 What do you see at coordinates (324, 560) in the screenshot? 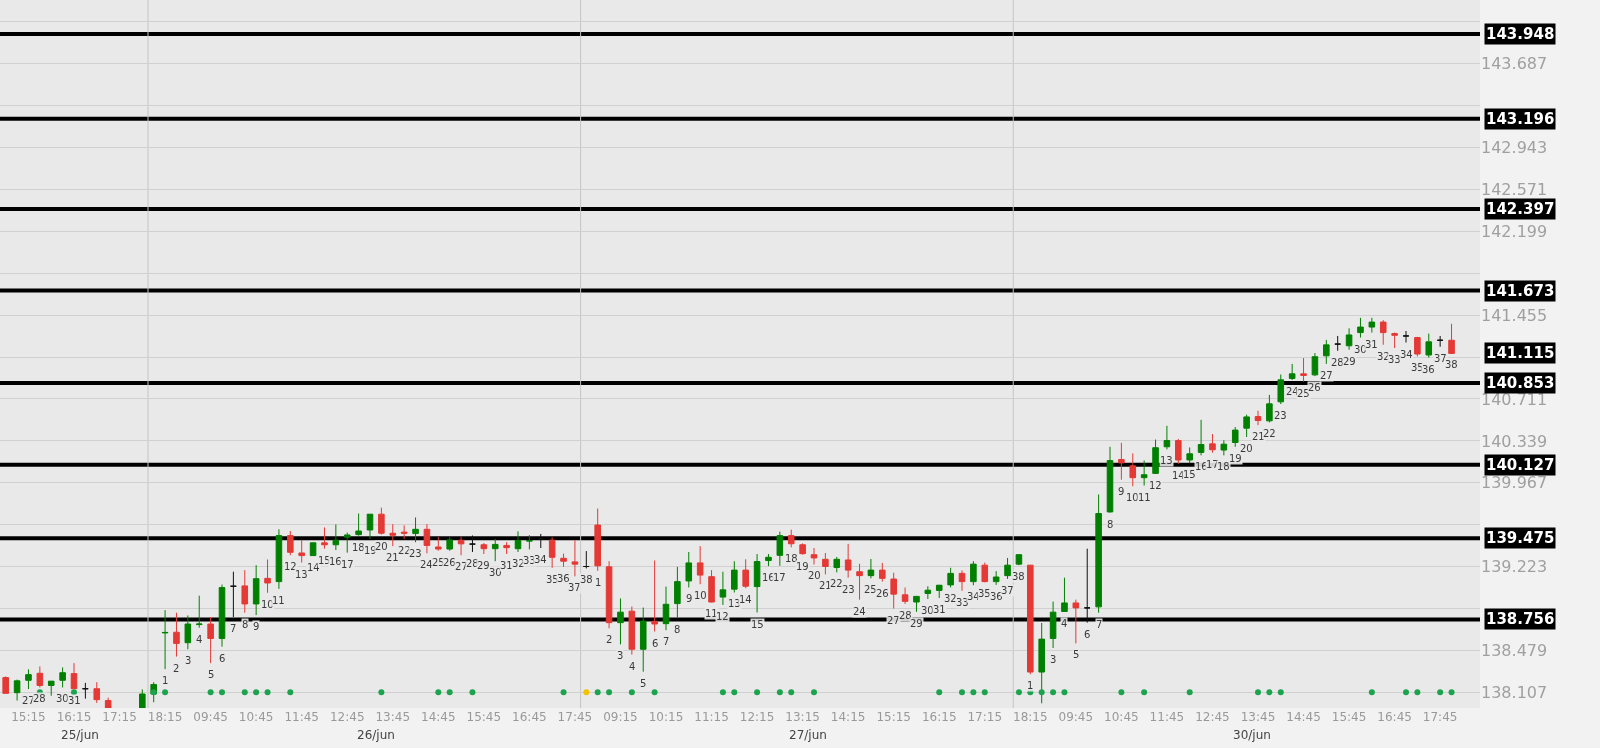
I see `text: 15` at bounding box center [324, 560].